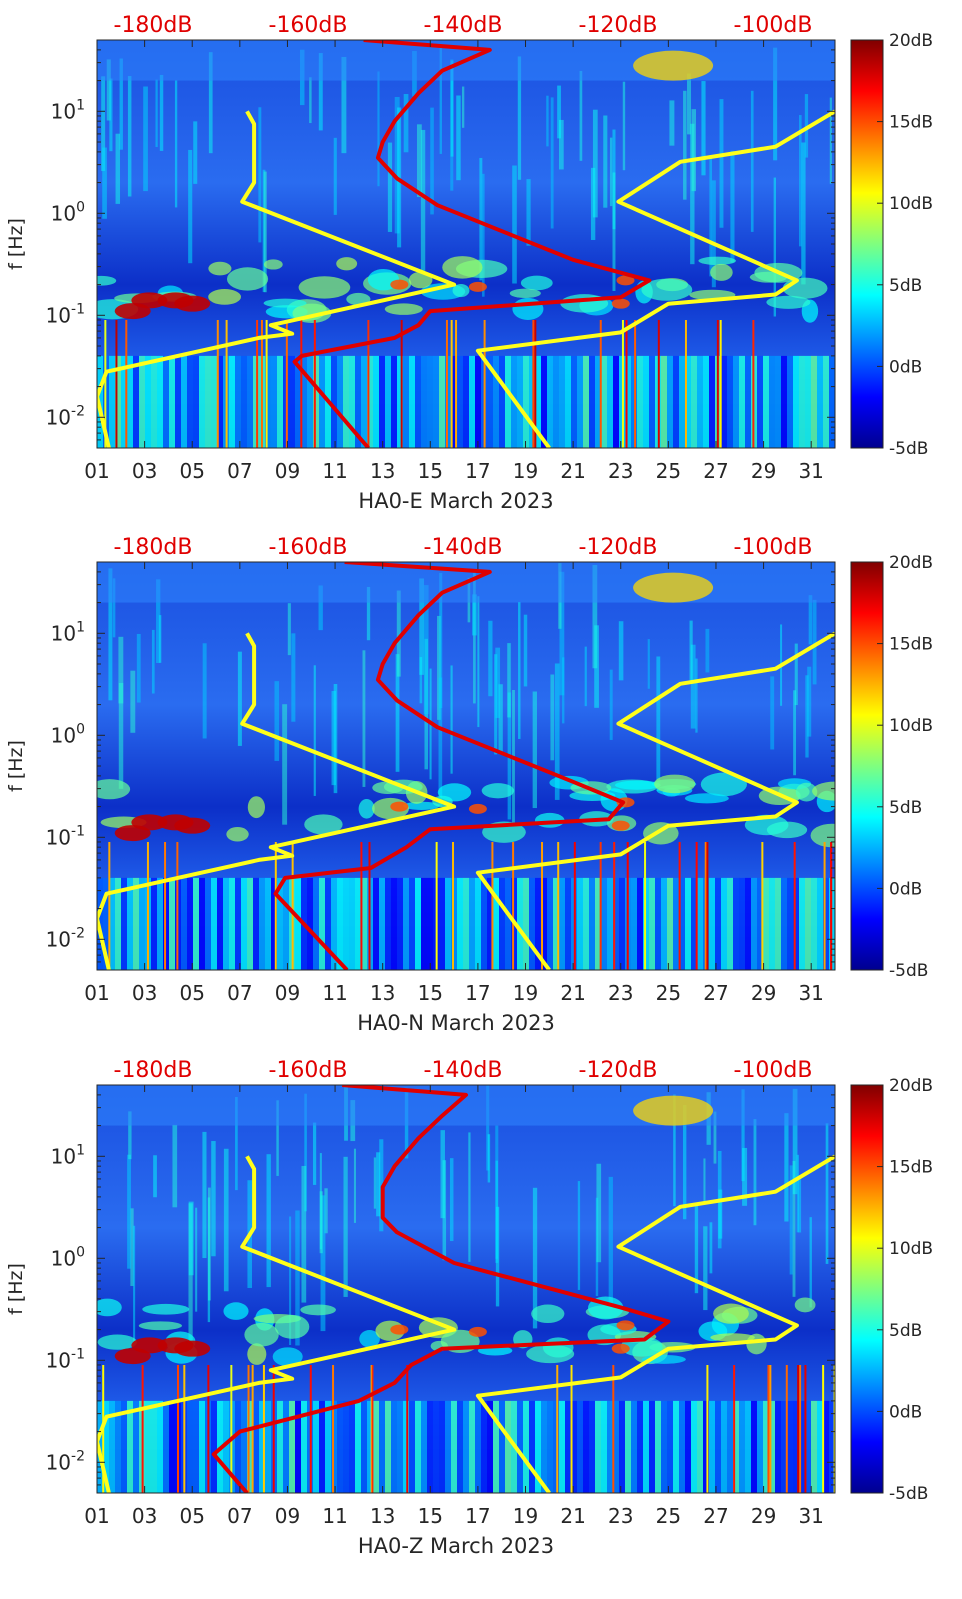 The height and width of the screenshot is (1599, 962). I want to click on x-tick-label: 19, so click(525, 471).